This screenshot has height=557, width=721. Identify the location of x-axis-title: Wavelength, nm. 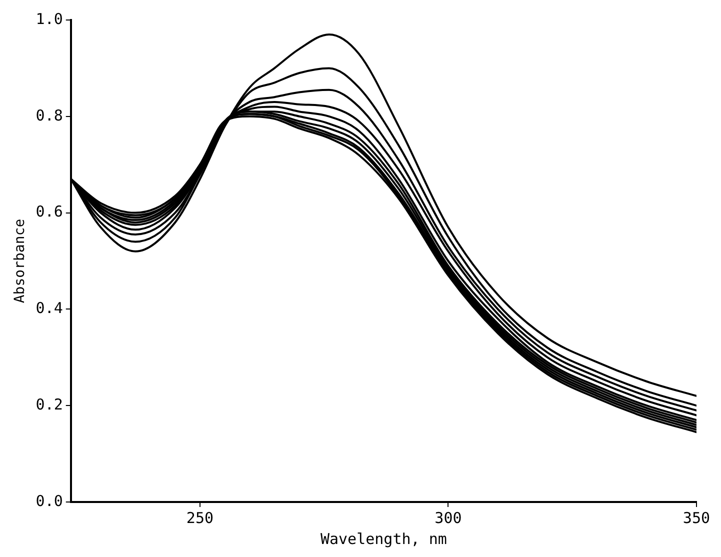
(383, 539).